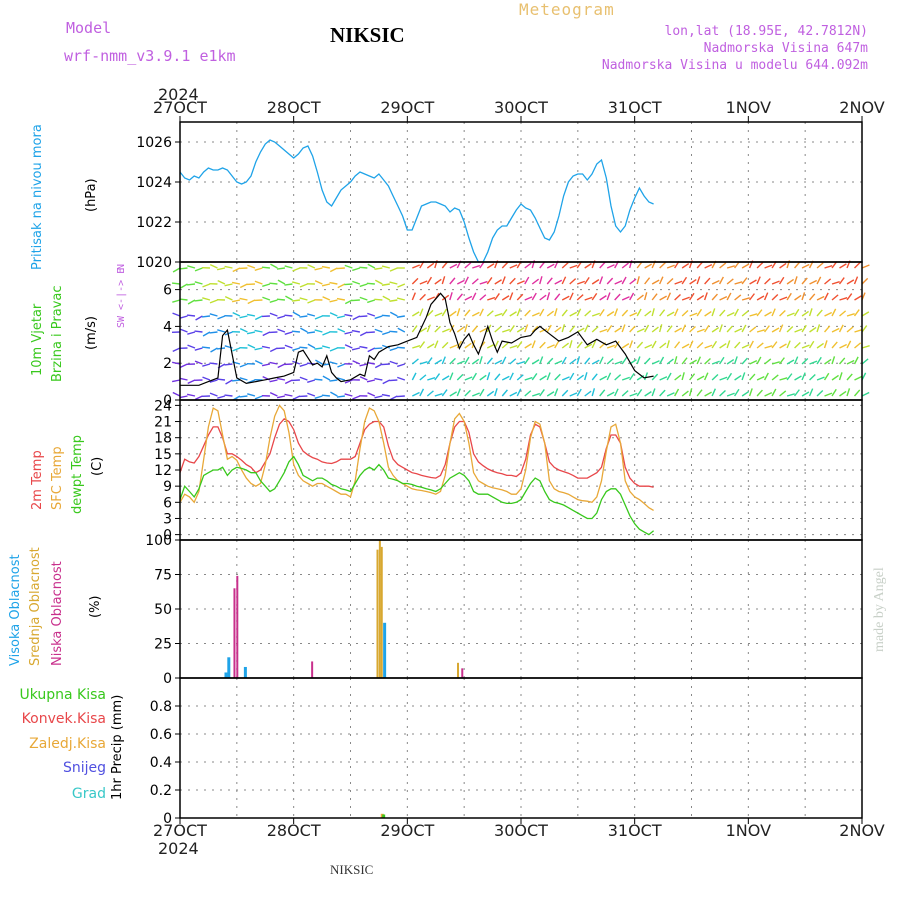 This screenshot has width=900, height=900. What do you see at coordinates (635, 830) in the screenshot?
I see `time-label-bottom: 31OCT` at bounding box center [635, 830].